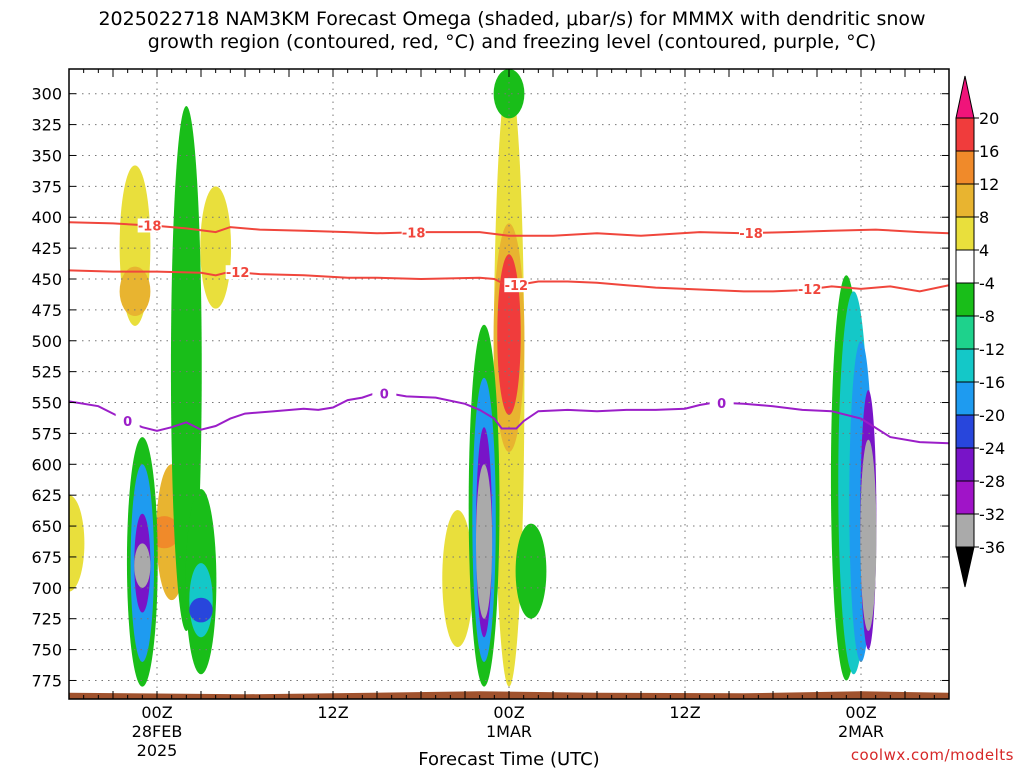  Describe the element at coordinates (509, 731) in the screenshot. I see `x-tick-date: 1MAR` at that location.